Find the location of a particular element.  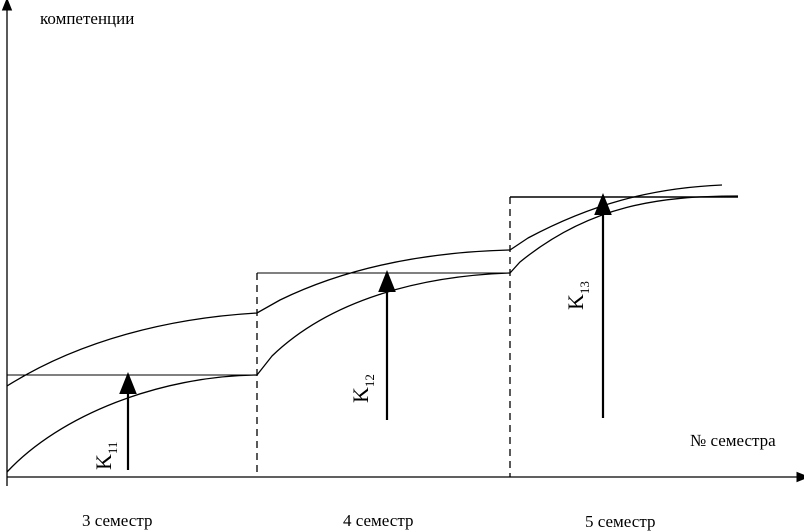

semester-label-3: 3 семестр is located at coordinates (117, 520).